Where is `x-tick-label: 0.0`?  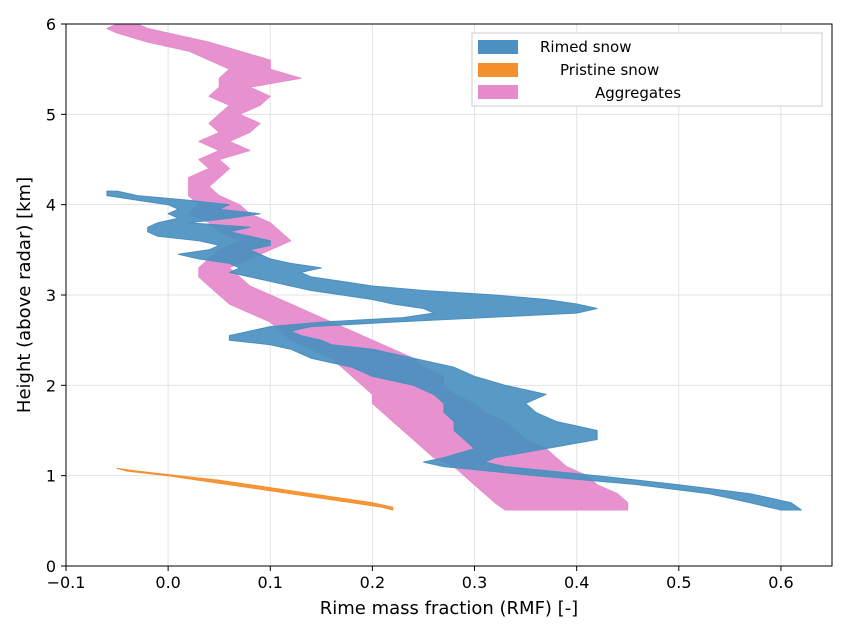
x-tick-label: 0.0 is located at coordinates (167, 582).